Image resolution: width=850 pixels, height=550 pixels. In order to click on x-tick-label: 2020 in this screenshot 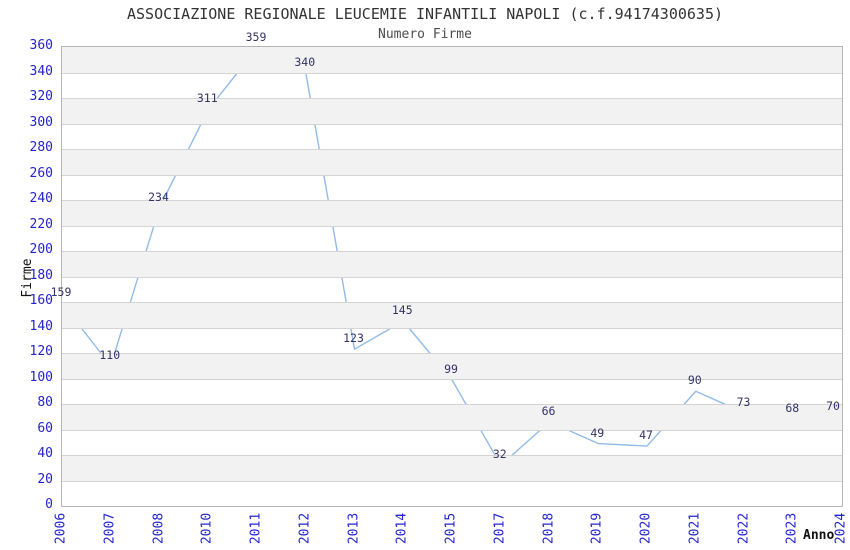, I will do `click(646, 528)`.